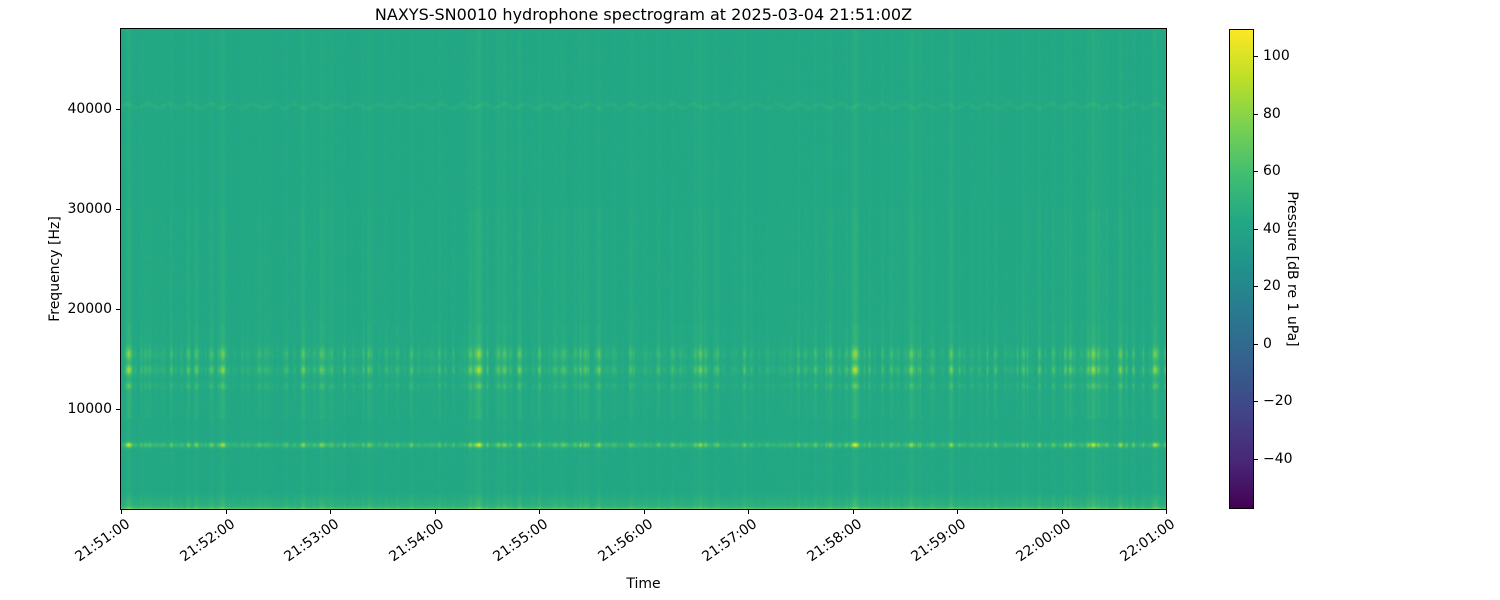  What do you see at coordinates (1272, 286) in the screenshot?
I see `colorbar-tick-label: 20` at bounding box center [1272, 286].